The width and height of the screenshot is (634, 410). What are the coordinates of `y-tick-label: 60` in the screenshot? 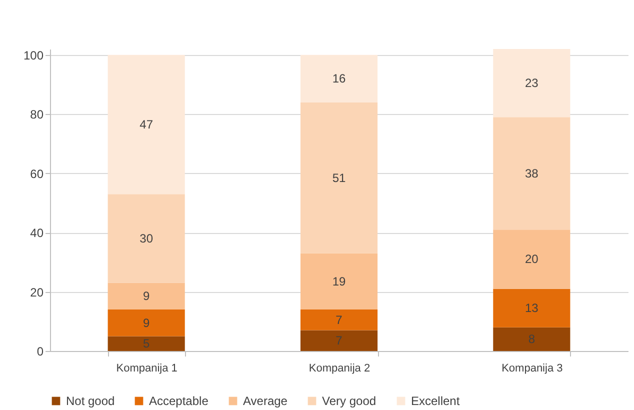 It's located at (37, 173).